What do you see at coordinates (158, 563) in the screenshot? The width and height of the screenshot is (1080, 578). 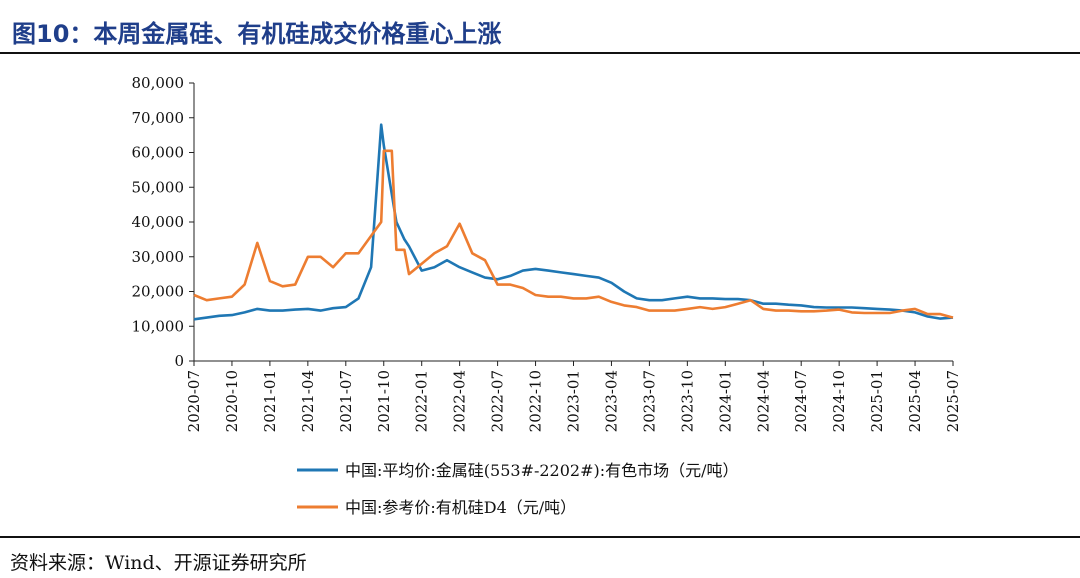 I see `source-note: 资料来源：Wind、开源证券研究所` at bounding box center [158, 563].